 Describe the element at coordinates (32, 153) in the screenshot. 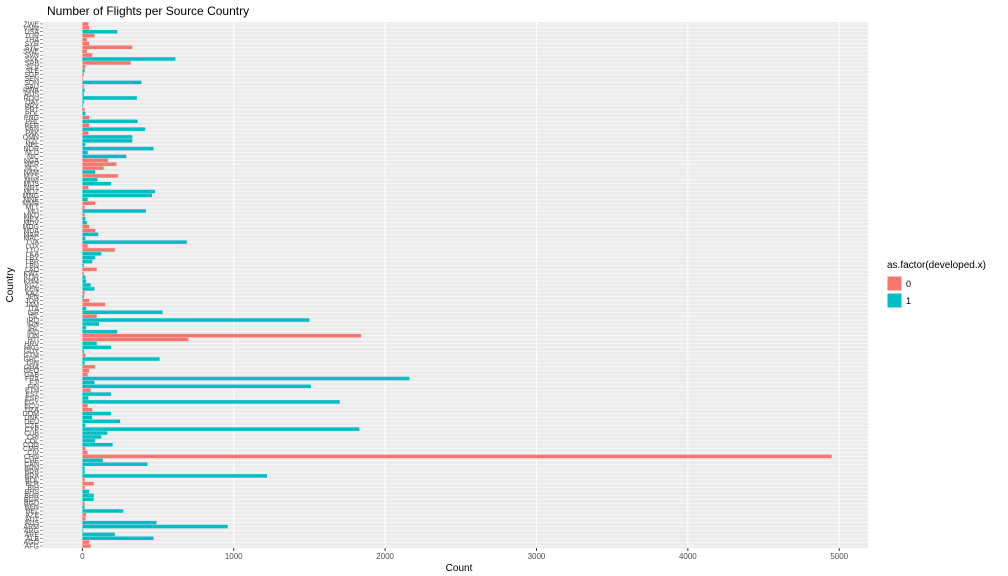

I see `y-tick-label: NLD` at that location.